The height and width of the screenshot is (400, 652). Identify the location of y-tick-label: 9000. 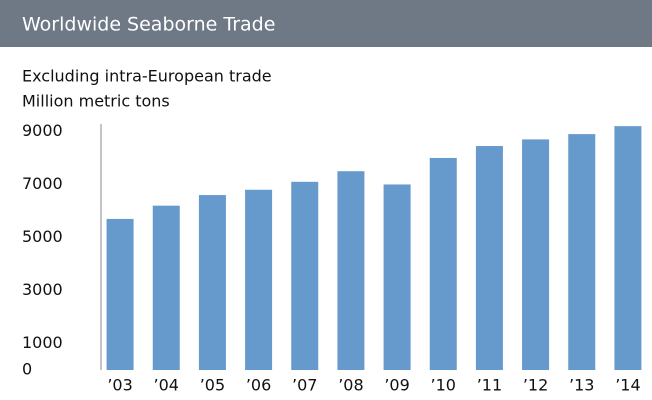
(42, 130).